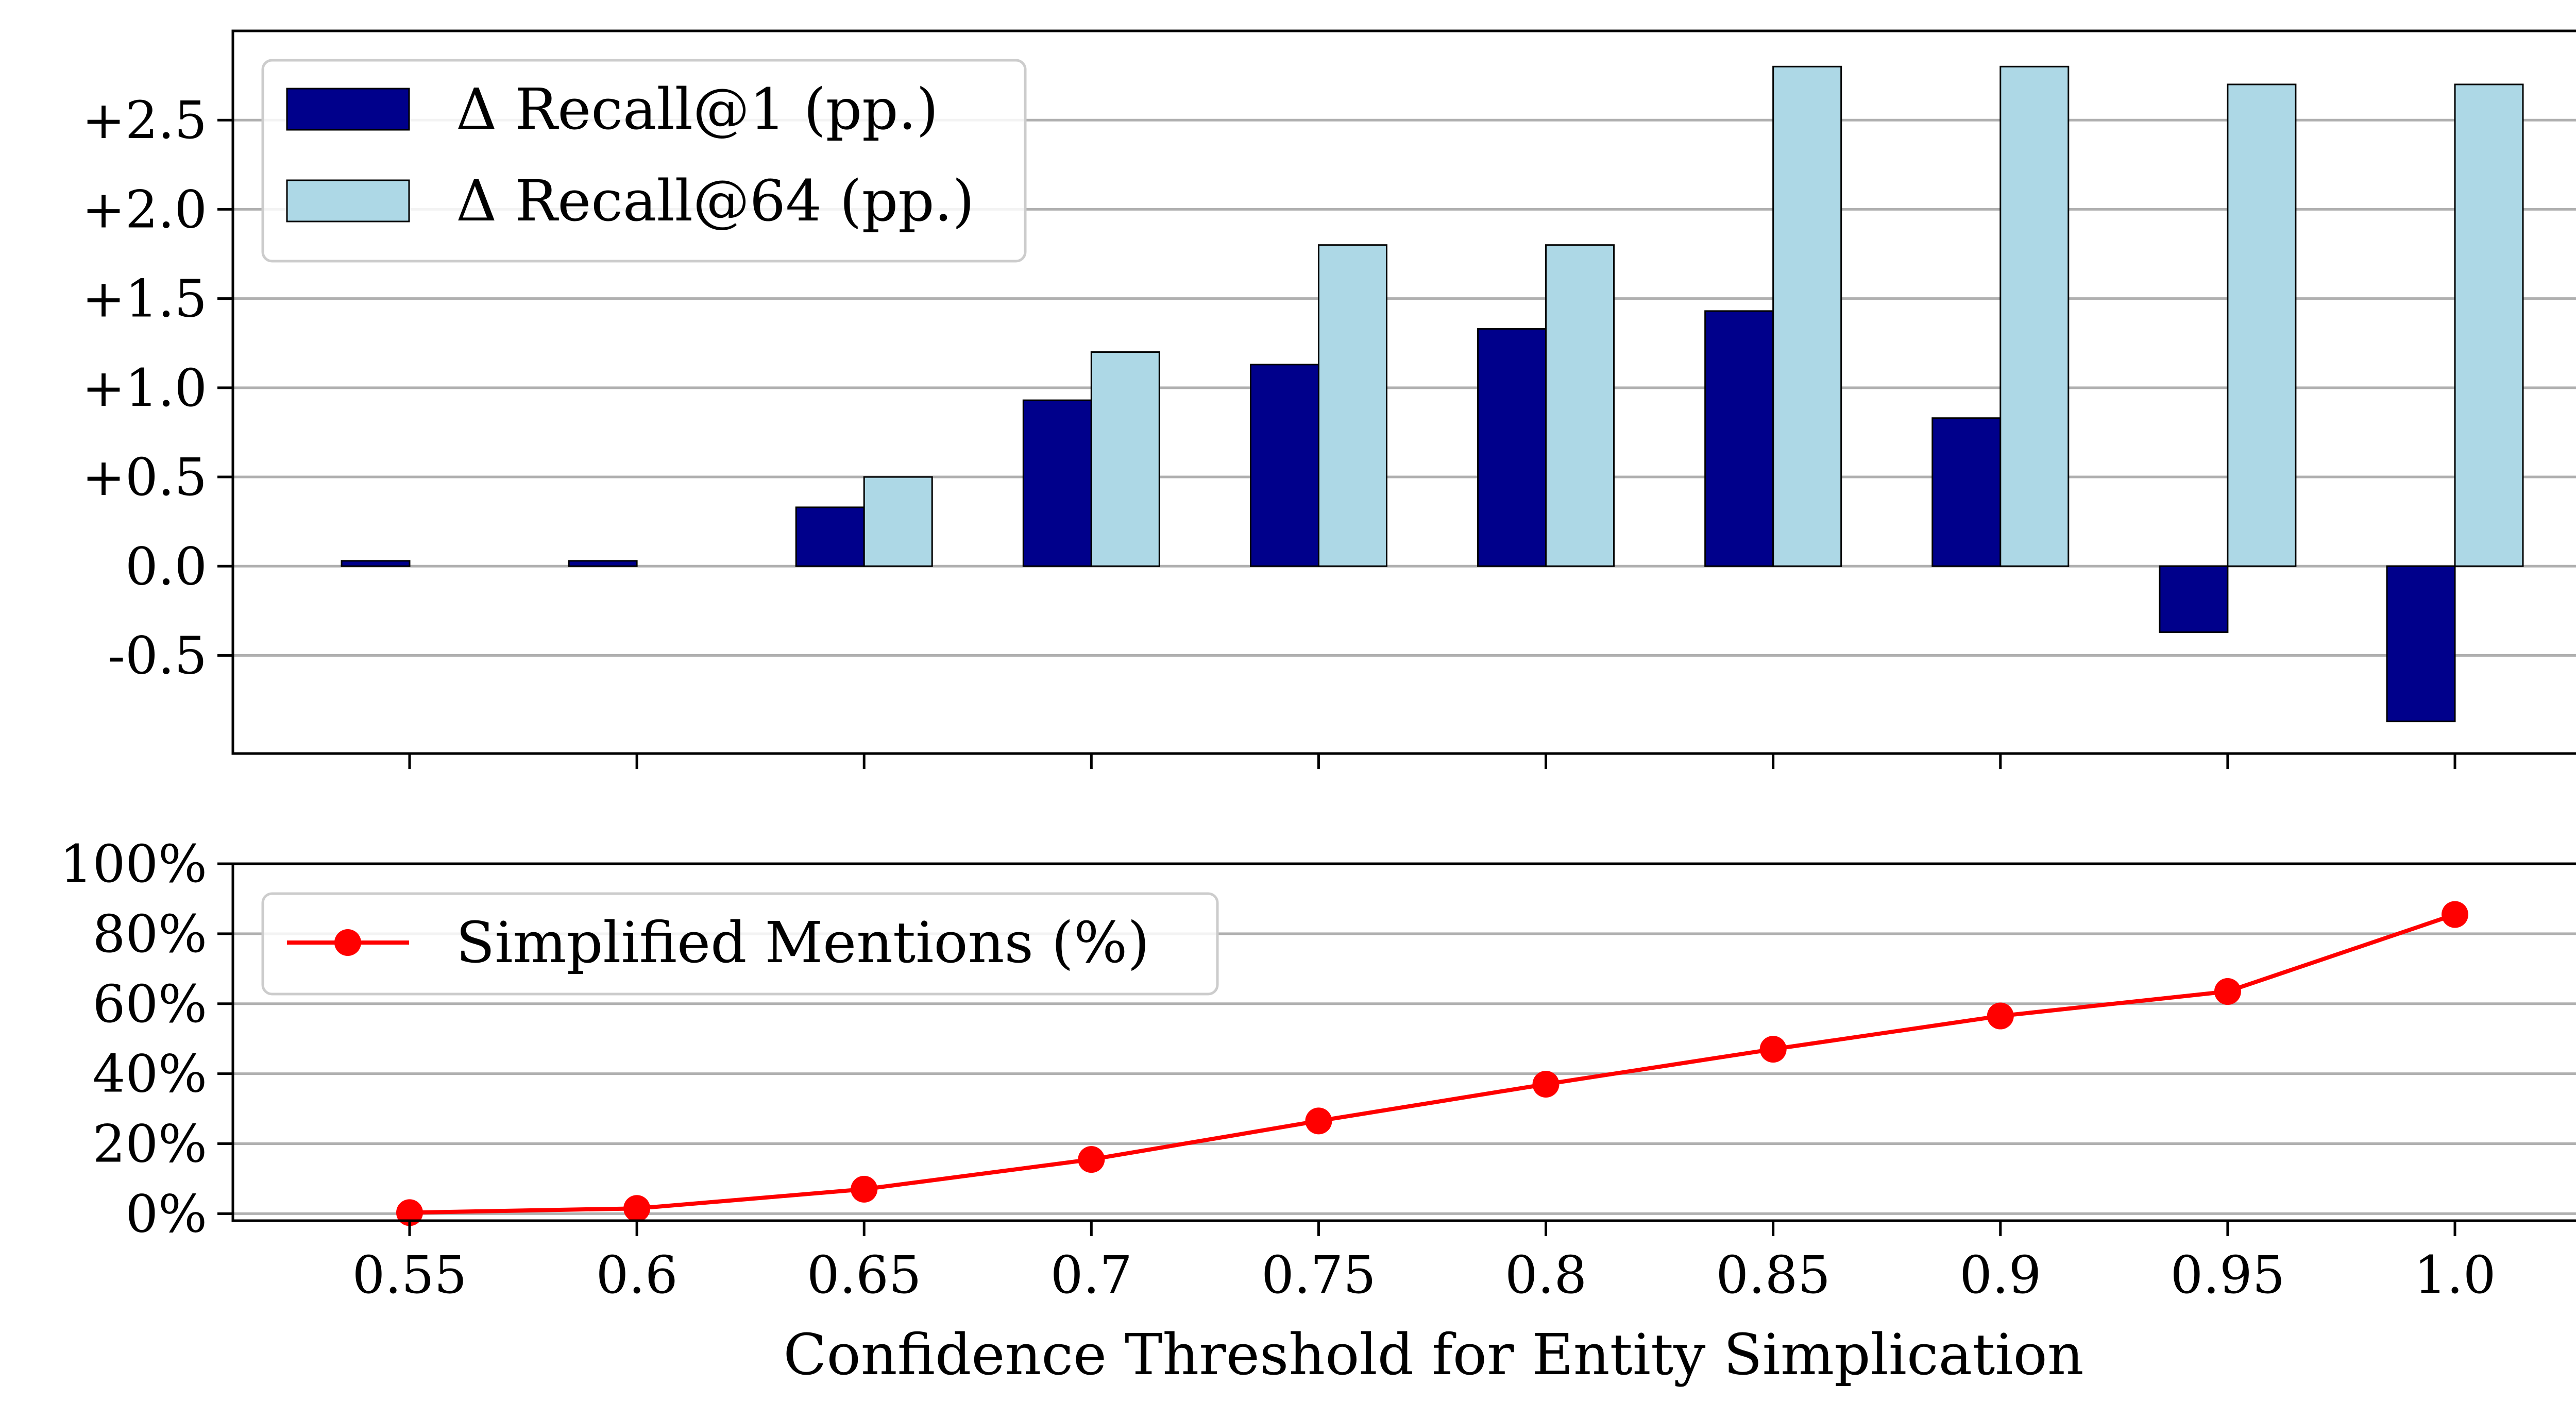 This screenshot has width=2576, height=1420. Describe the element at coordinates (144, 388) in the screenshot. I see `top-ytick-label: +1.0` at that location.